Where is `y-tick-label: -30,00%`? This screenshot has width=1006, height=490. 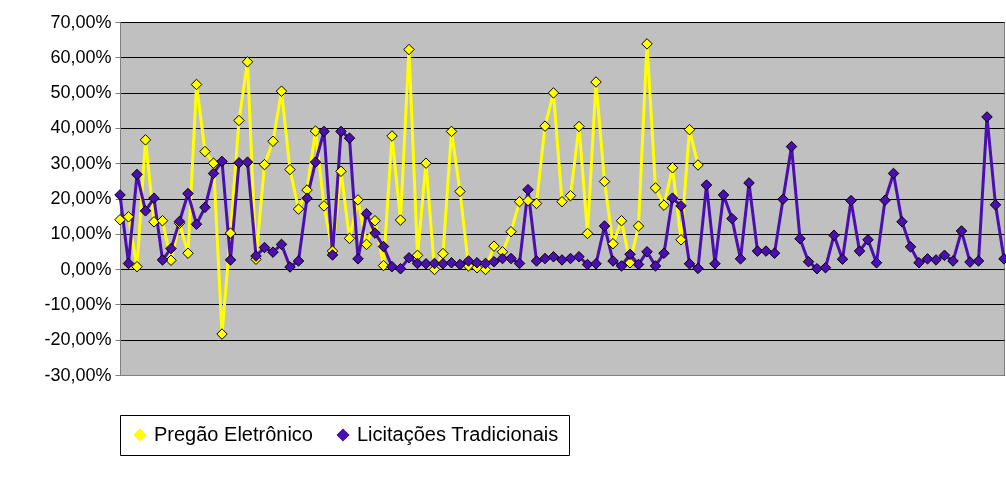
y-tick-label: -30,00% is located at coordinates (78, 374).